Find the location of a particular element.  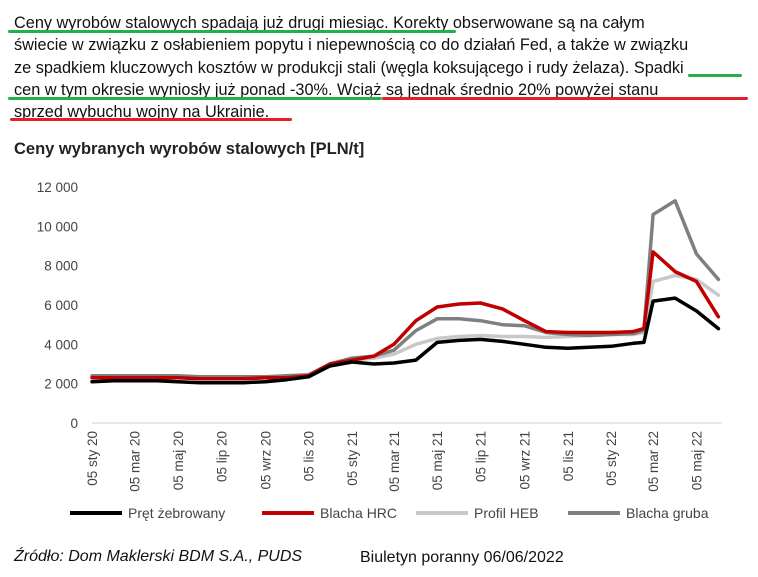

x-tick-label: 05 sty 22 is located at coordinates (611, 458).